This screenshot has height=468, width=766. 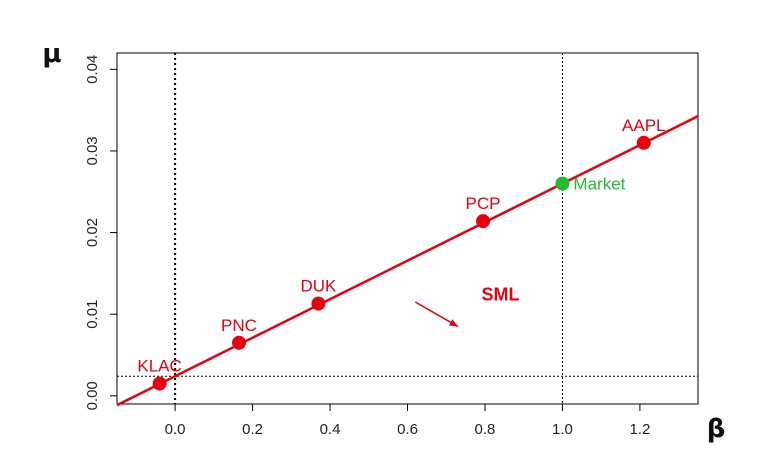 I want to click on x-tick-label: 0.2, so click(x=252, y=429).